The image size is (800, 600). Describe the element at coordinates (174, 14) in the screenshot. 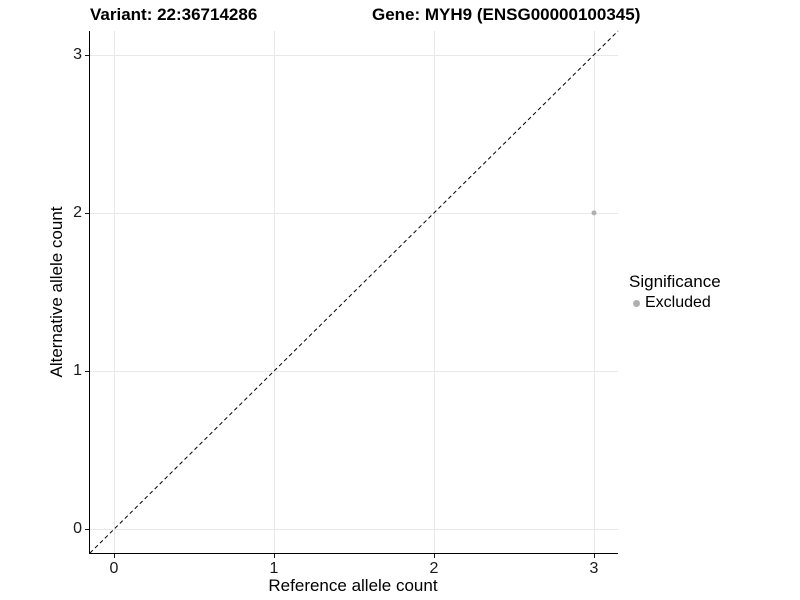

I see `plot-title-variant: Variant: 22:36714286` at that location.